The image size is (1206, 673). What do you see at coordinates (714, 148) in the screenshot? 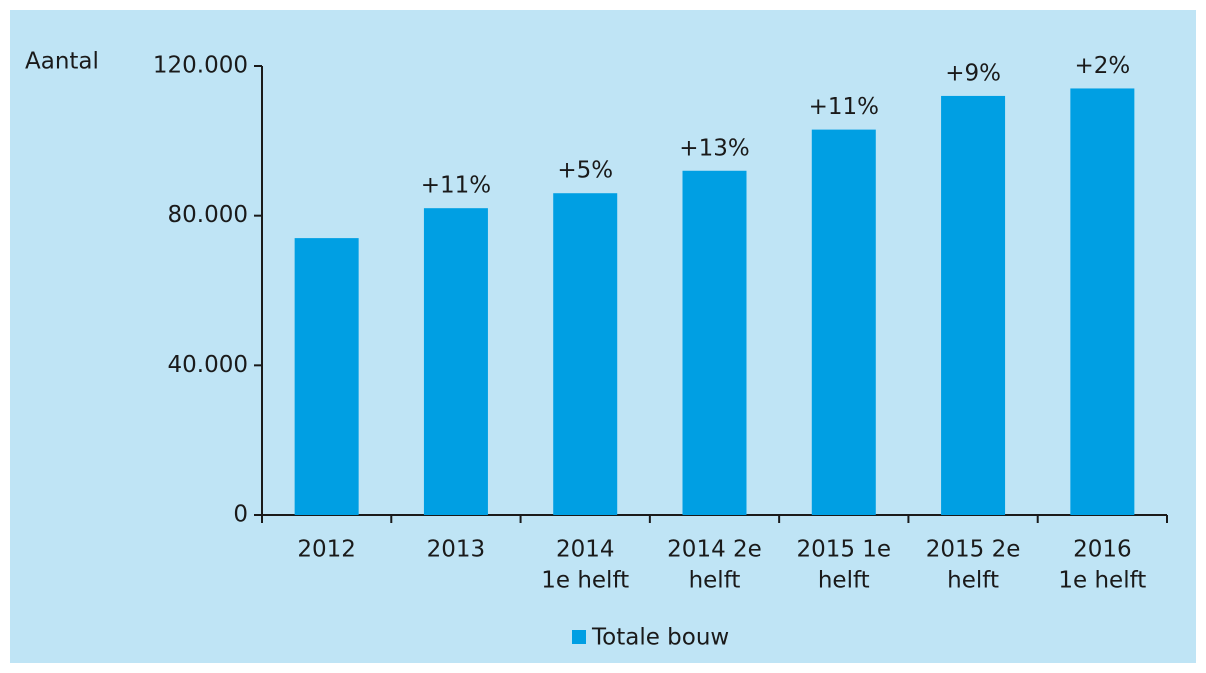
I see `bar-annotation: +13%` at bounding box center [714, 148].